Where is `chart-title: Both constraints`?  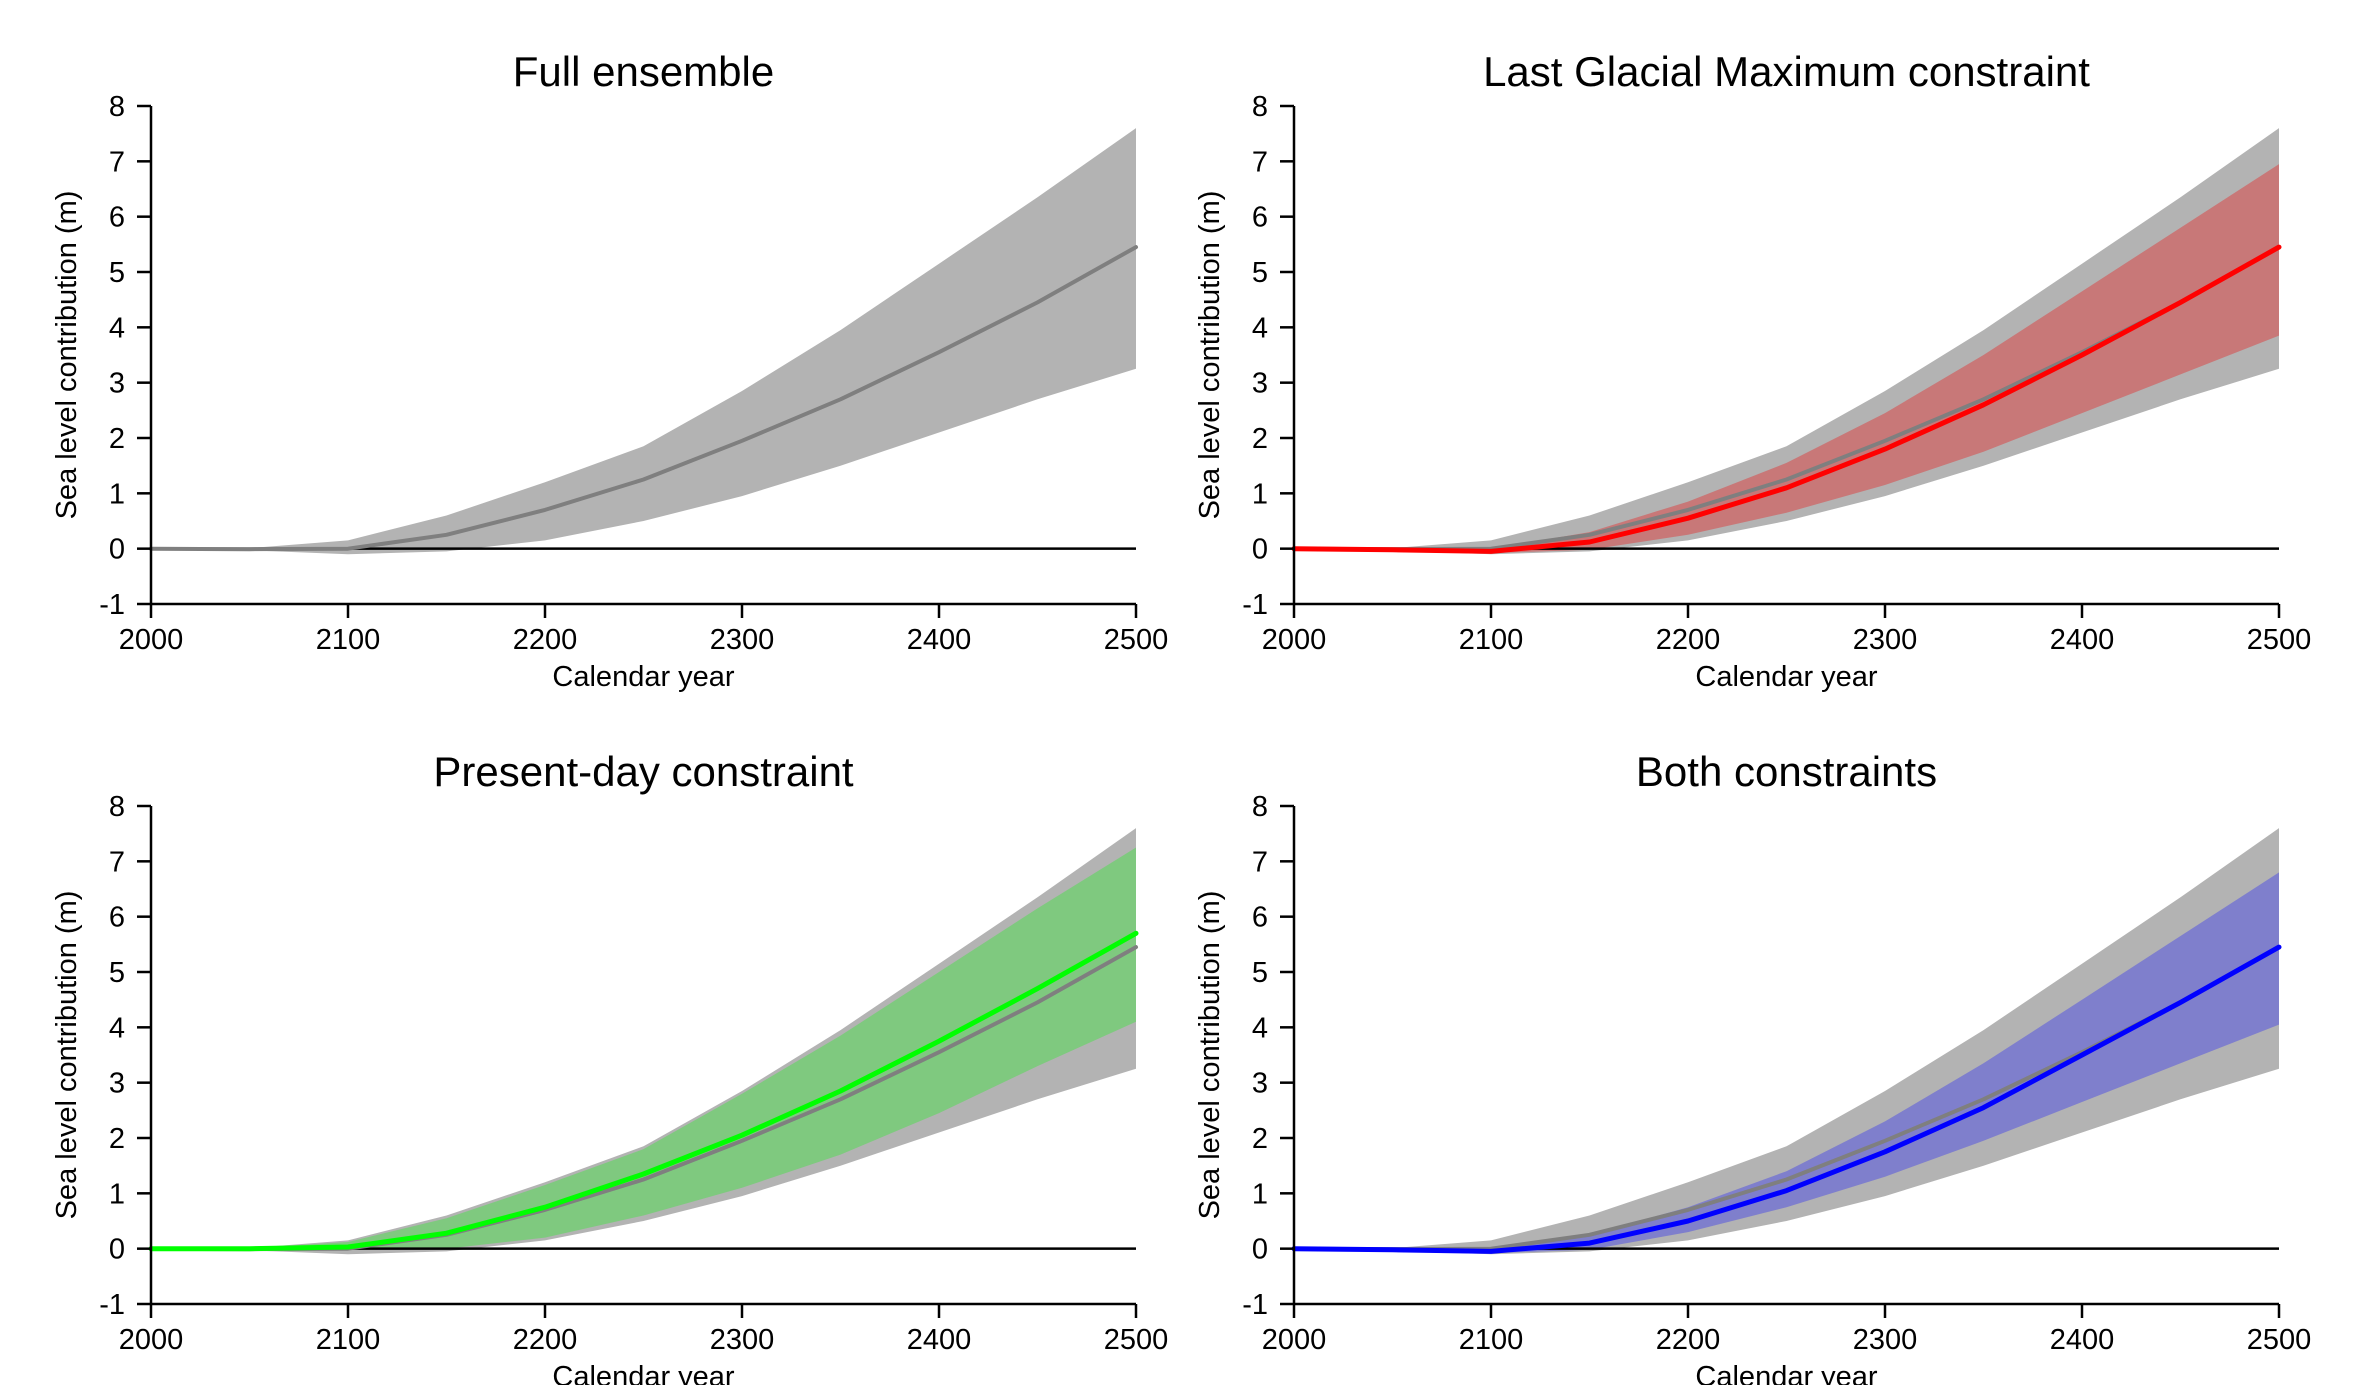 chart-title: Both constraints is located at coordinates (1786, 771).